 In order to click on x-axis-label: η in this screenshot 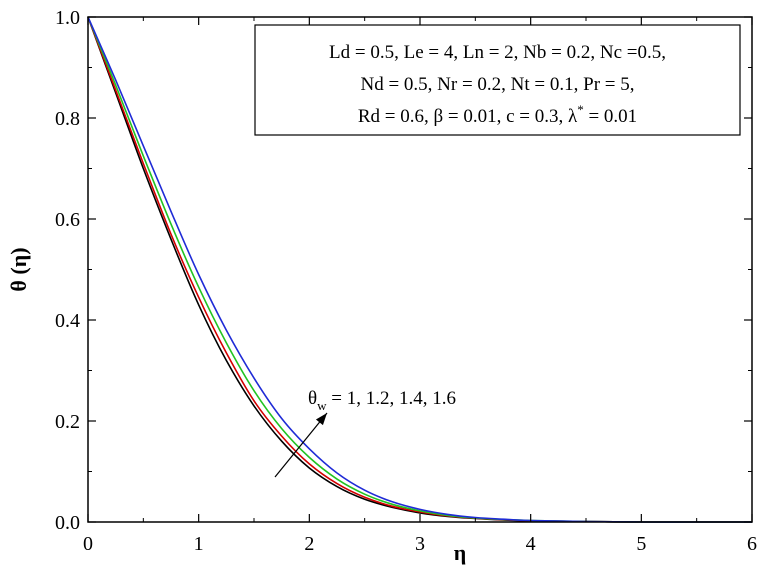, I will do `click(460, 552)`.